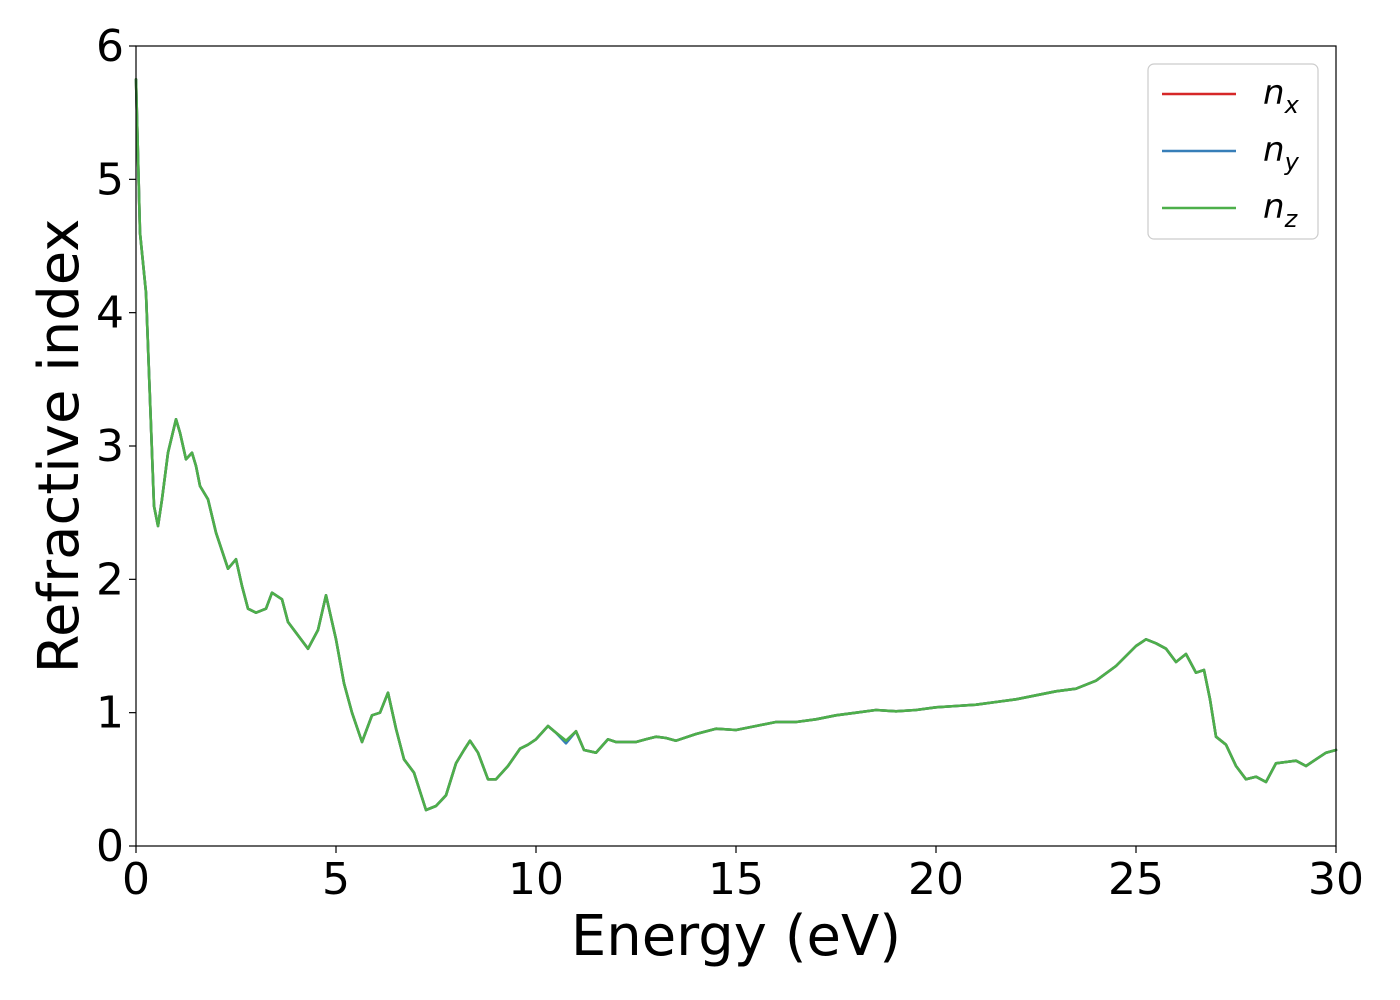 The width and height of the screenshot is (1400, 1000). What do you see at coordinates (1292, 162) in the screenshot?
I see `legend-label-subscript: y` at bounding box center [1292, 162].